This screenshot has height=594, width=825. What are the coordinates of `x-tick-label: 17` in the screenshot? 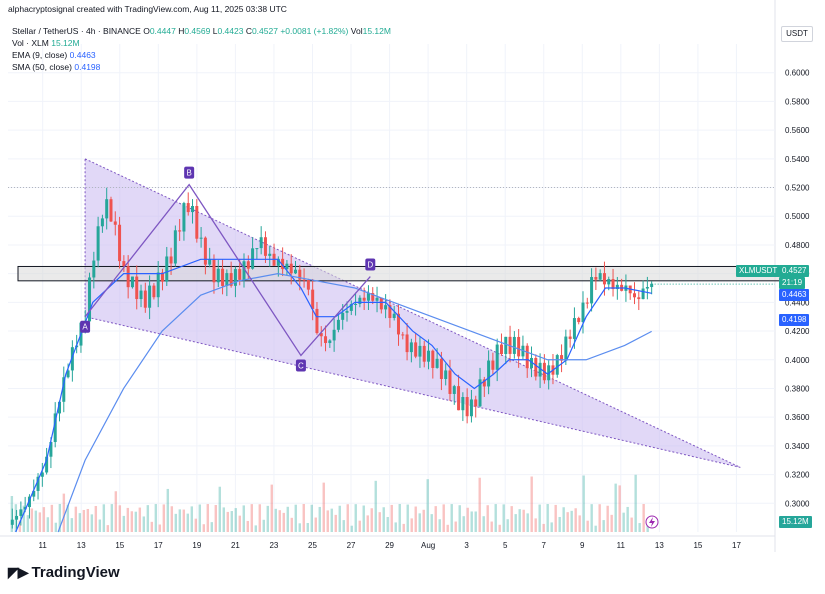 It's located at (736, 545).